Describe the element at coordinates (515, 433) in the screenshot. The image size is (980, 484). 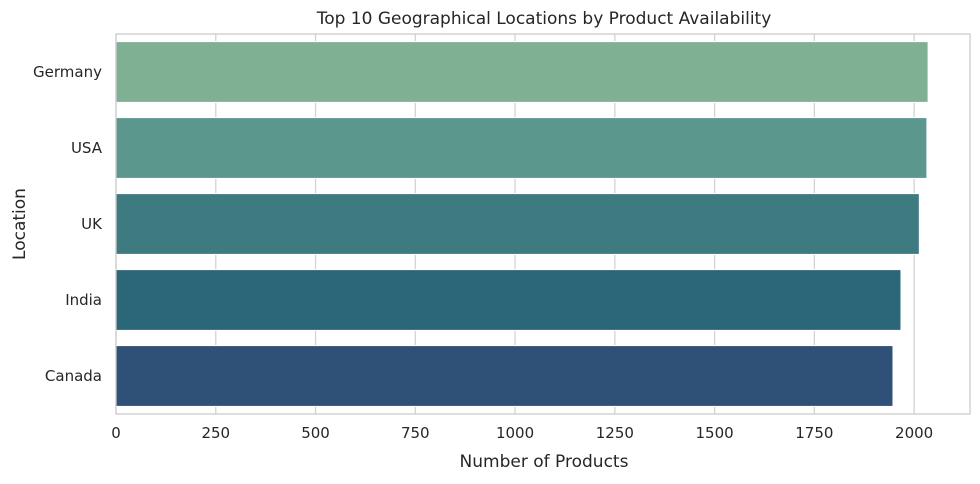
I see `x-tick-label: 1000` at that location.